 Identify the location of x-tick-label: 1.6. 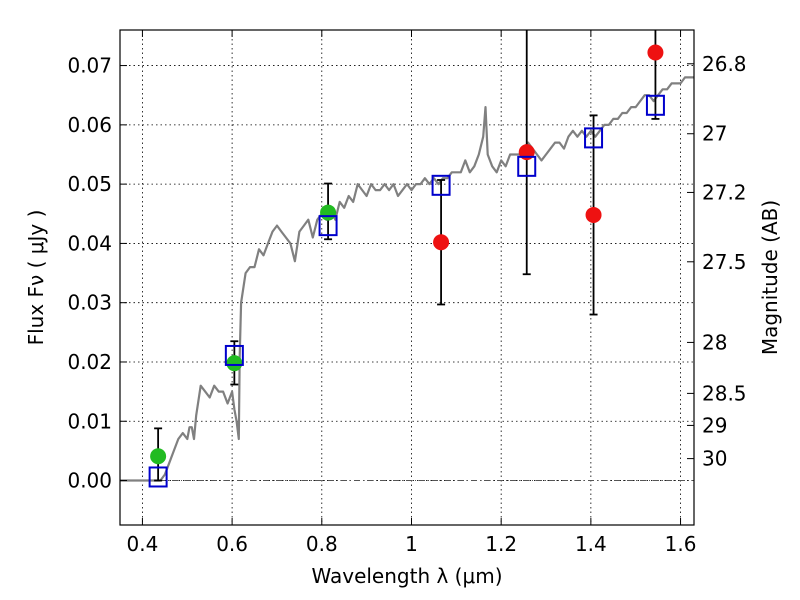
(681, 544).